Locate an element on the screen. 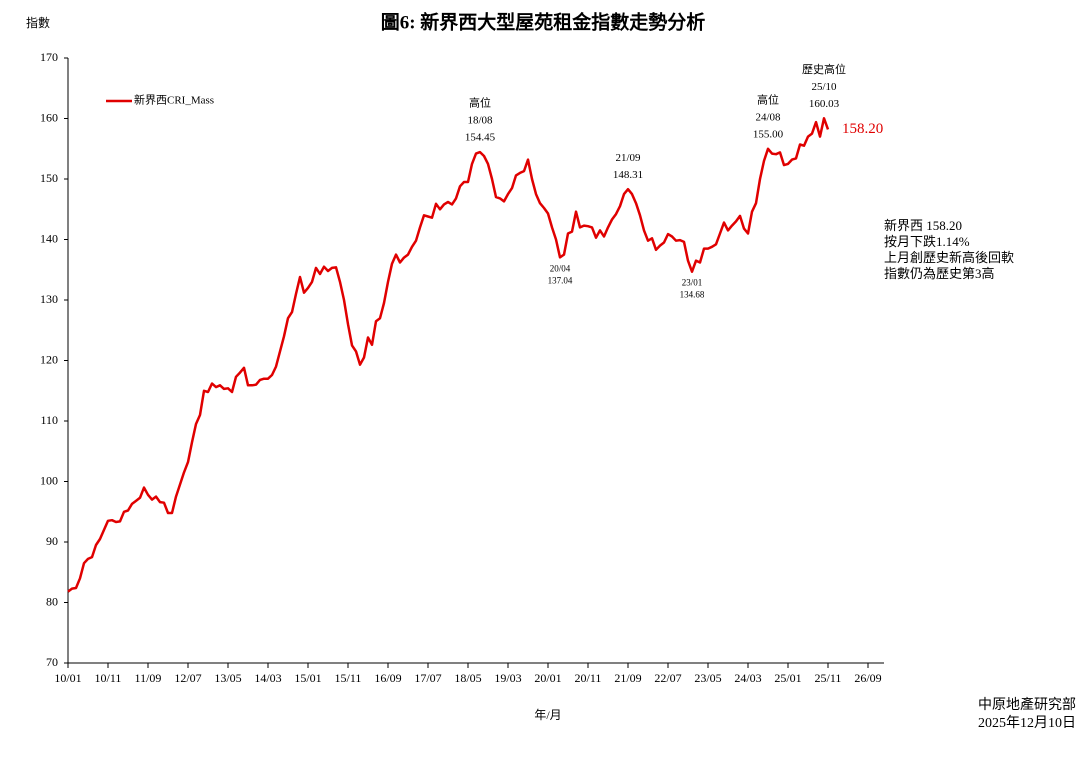 The image size is (1087, 759). x-tick-label: 26/09 is located at coordinates (867, 678).